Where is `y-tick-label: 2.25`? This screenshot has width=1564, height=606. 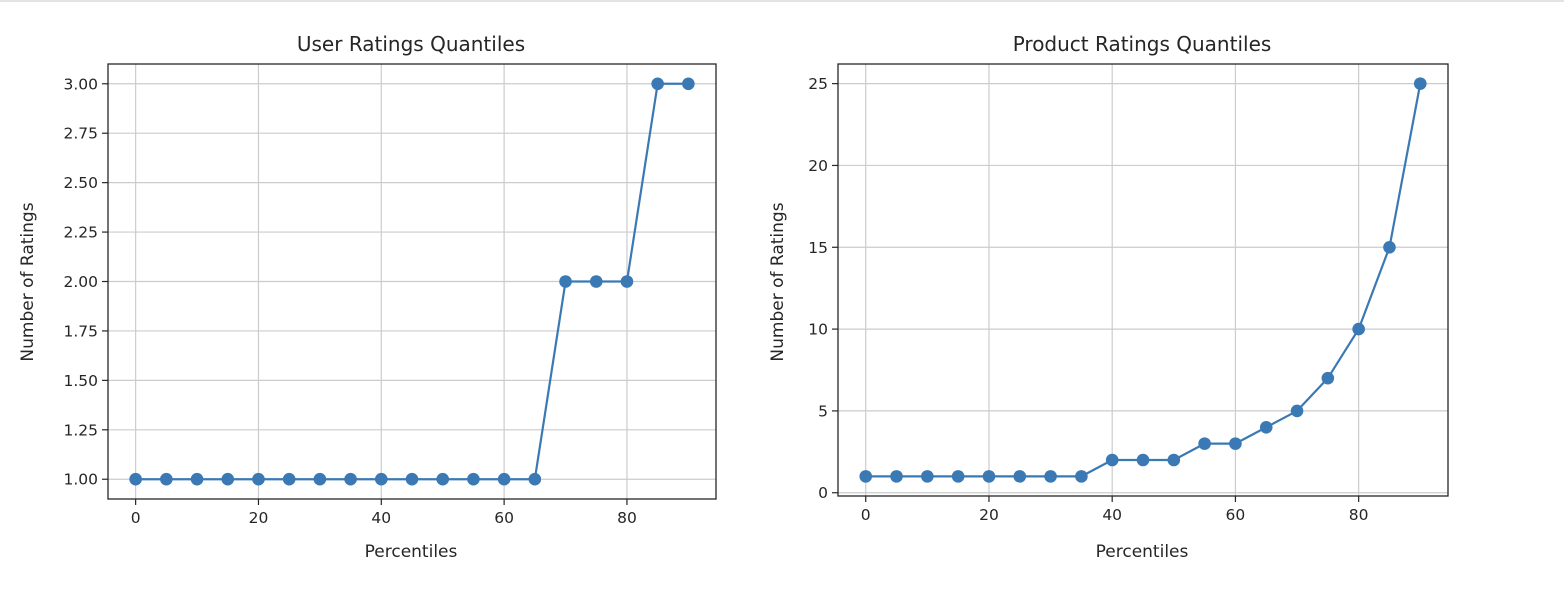
y-tick-label: 2.25 is located at coordinates (80, 233).